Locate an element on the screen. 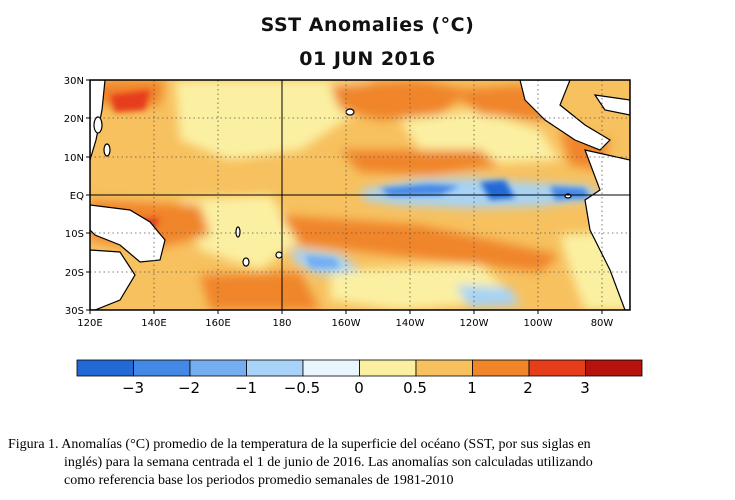  x-tick-label: 180 is located at coordinates (281, 323).